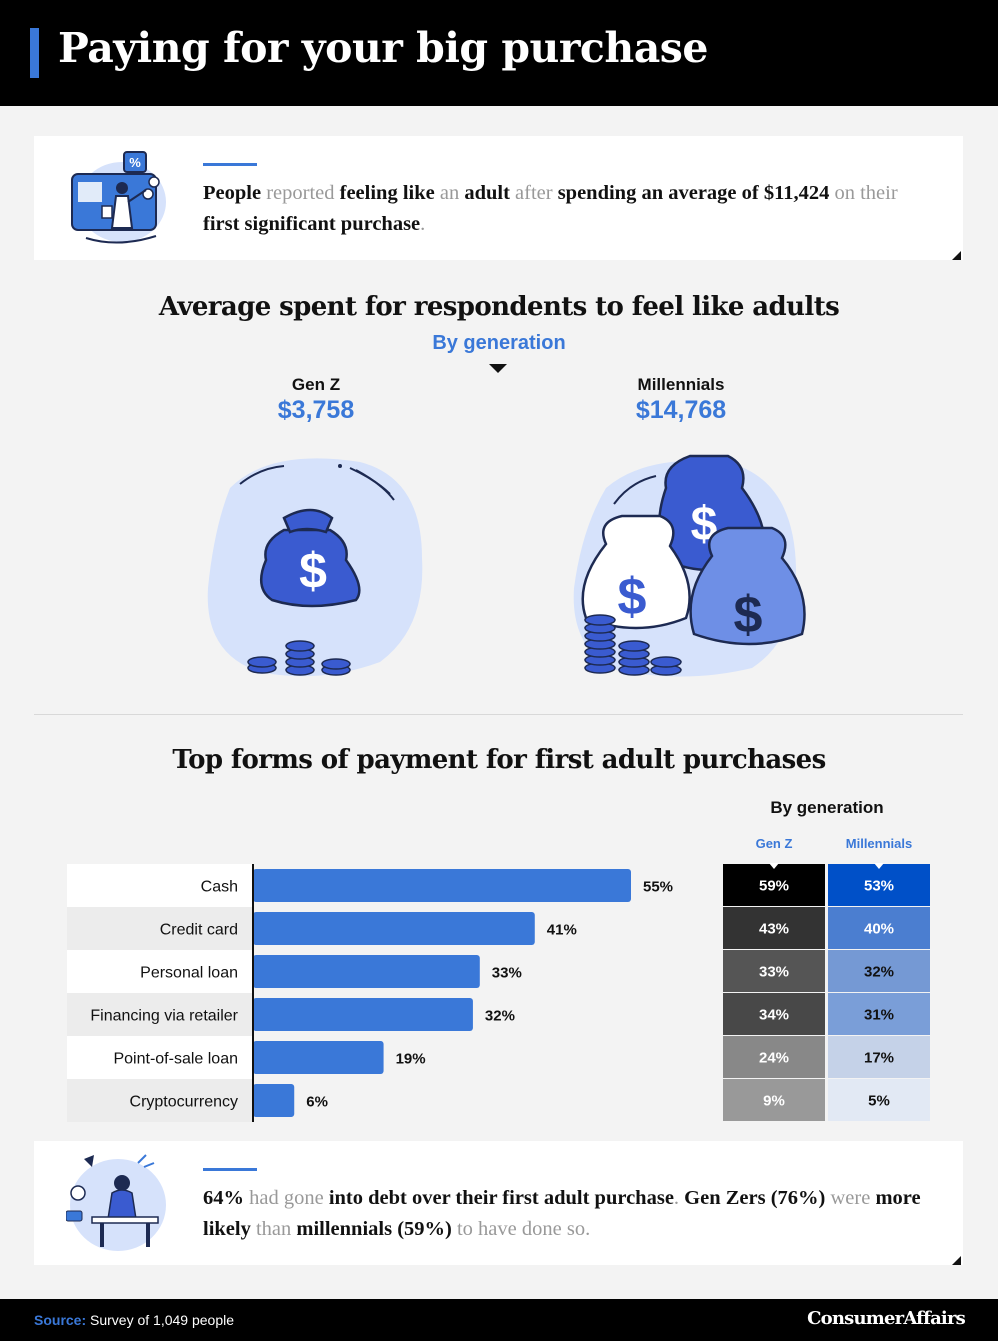 This screenshot has width=998, height=1341. I want to click on millennials-cell-value: 17%, so click(879, 1058).